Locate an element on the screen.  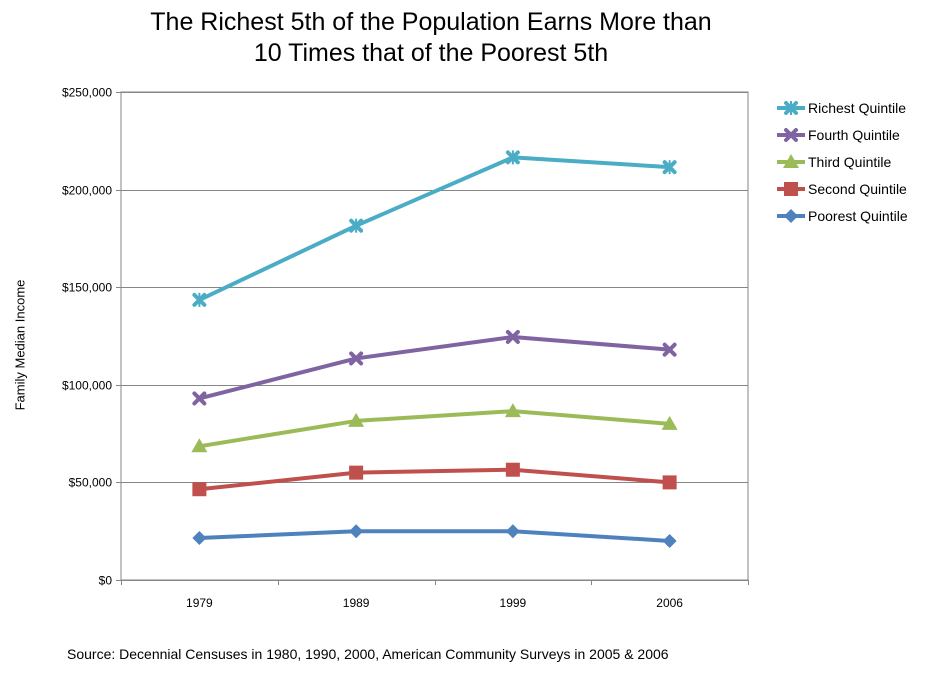
legend-label: Third Quintile is located at coordinates (850, 161).